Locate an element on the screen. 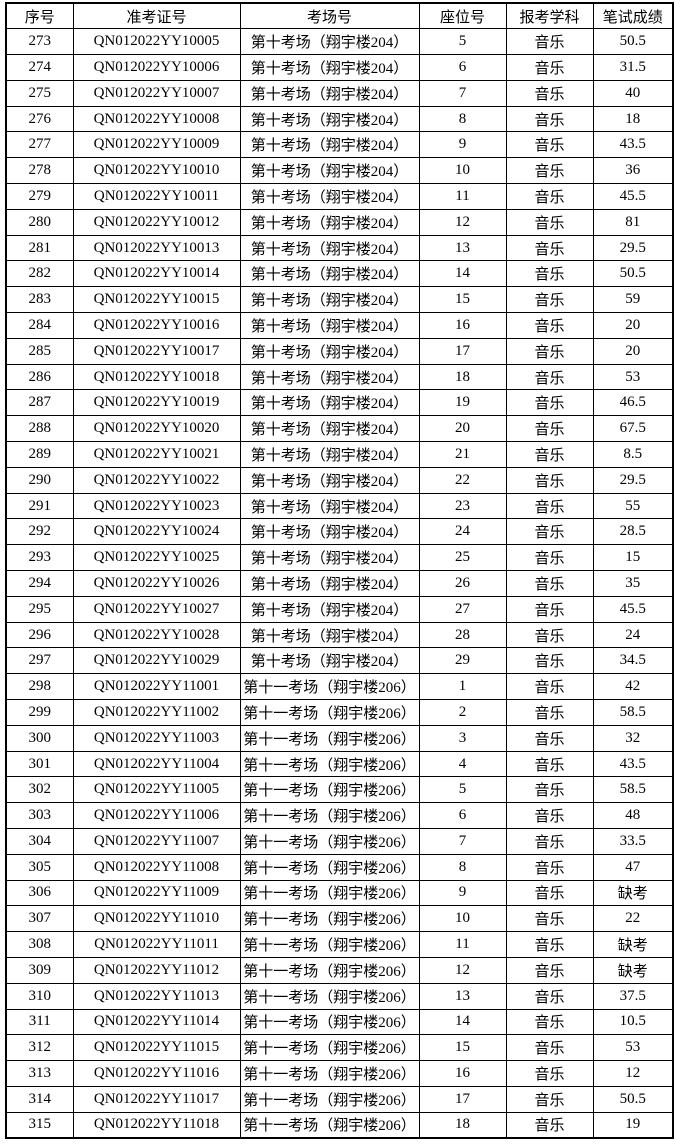 The height and width of the screenshot is (1145, 675). cell-seat-number: 25 is located at coordinates (462, 558).